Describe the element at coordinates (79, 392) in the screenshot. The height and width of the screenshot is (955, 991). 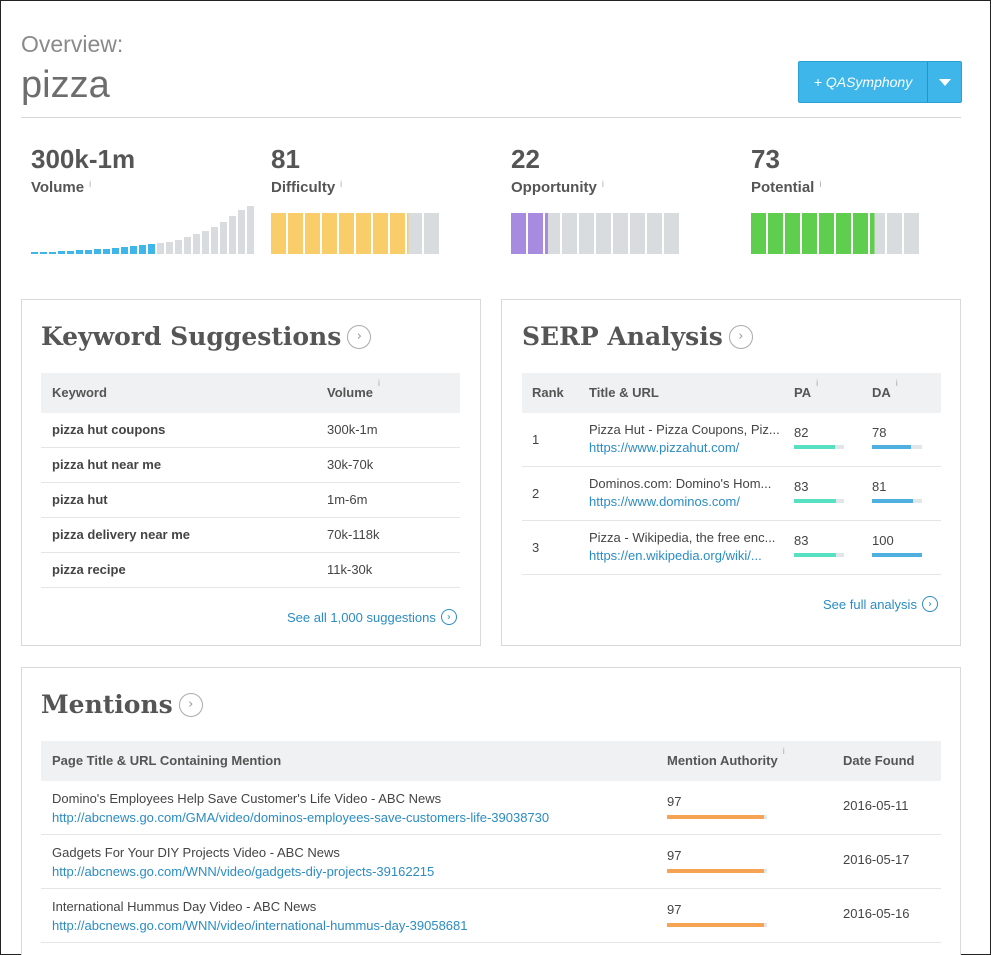
I see `column-header-keyword: Keyword` at that location.